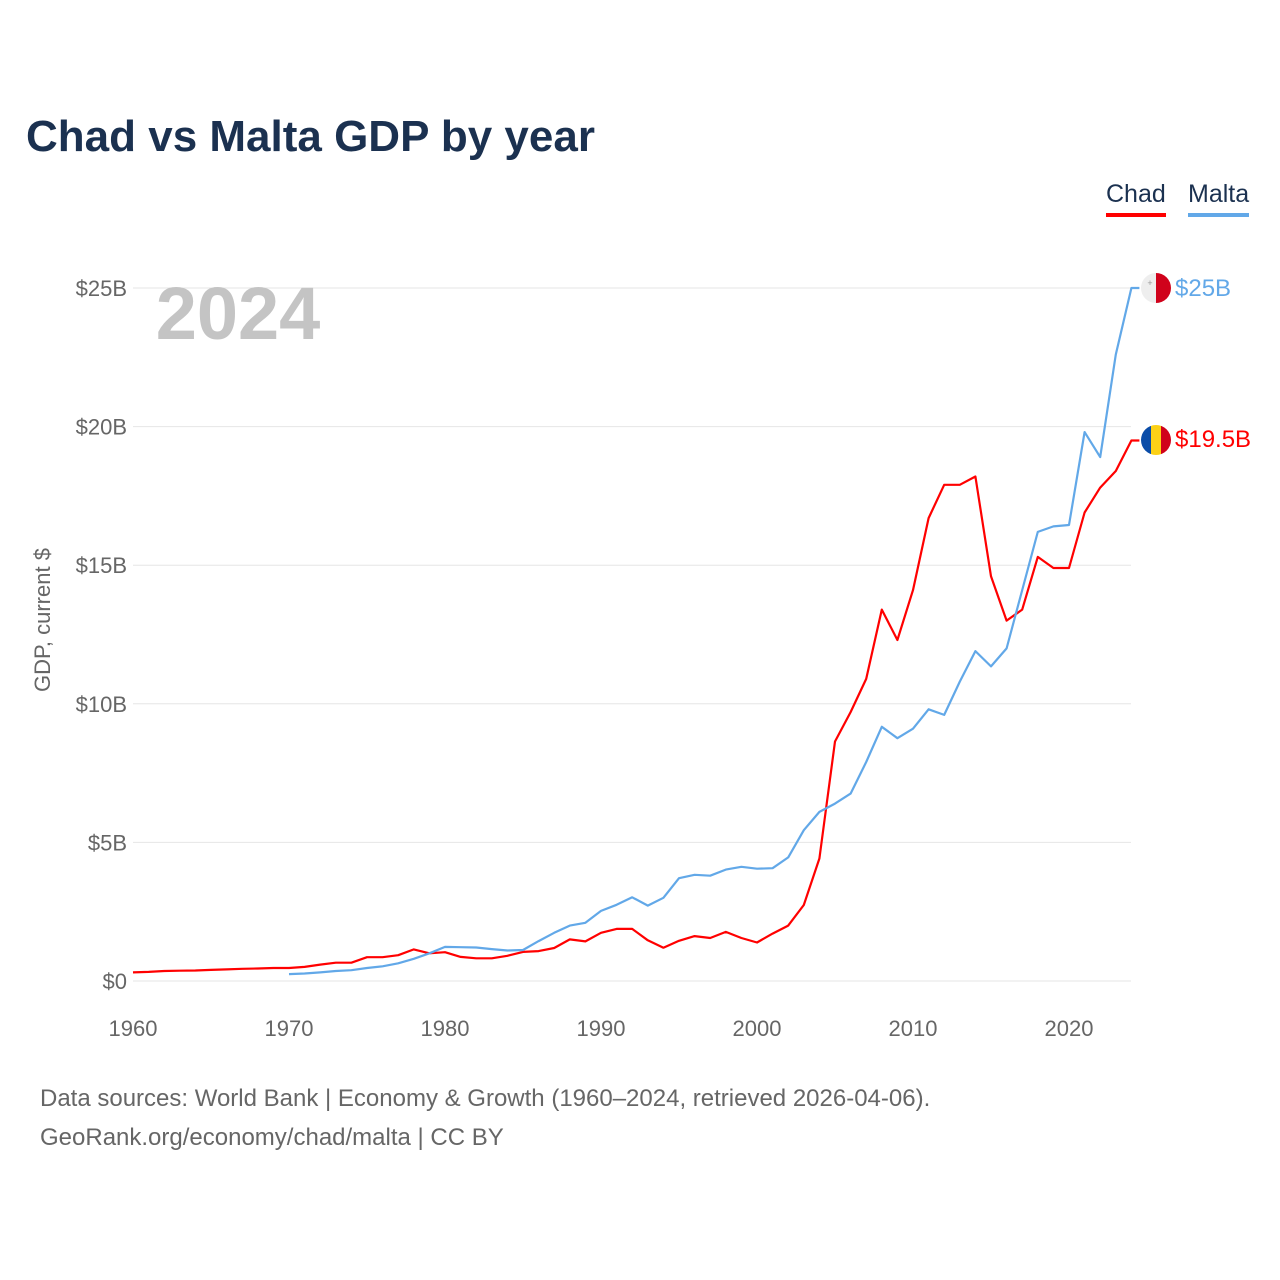  Describe the element at coordinates (133, 1028) in the screenshot. I see `x-tick-label: 1960` at that location.